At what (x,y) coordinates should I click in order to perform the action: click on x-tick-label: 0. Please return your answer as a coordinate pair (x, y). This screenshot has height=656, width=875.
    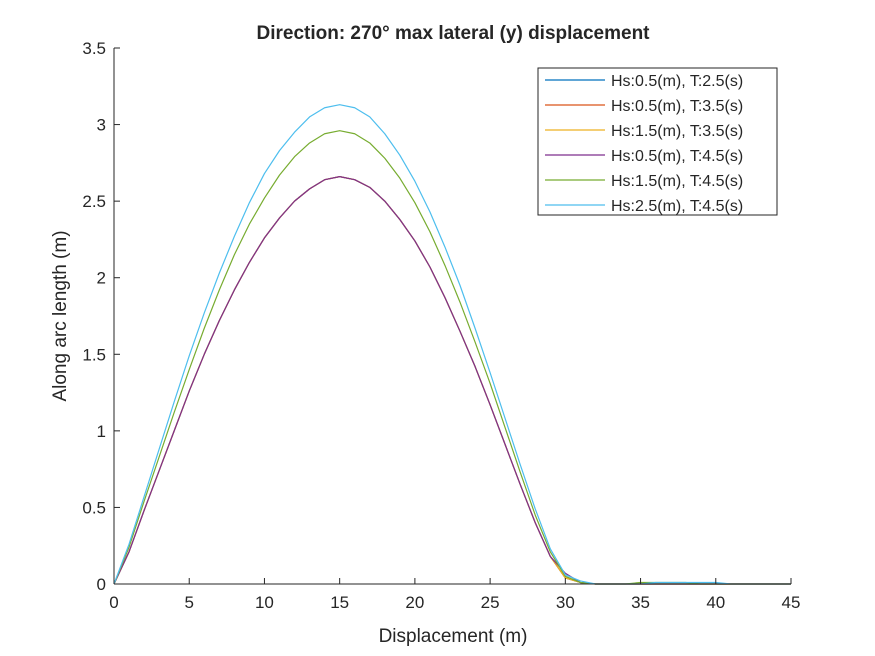
    Looking at the image, I should click on (113, 602).